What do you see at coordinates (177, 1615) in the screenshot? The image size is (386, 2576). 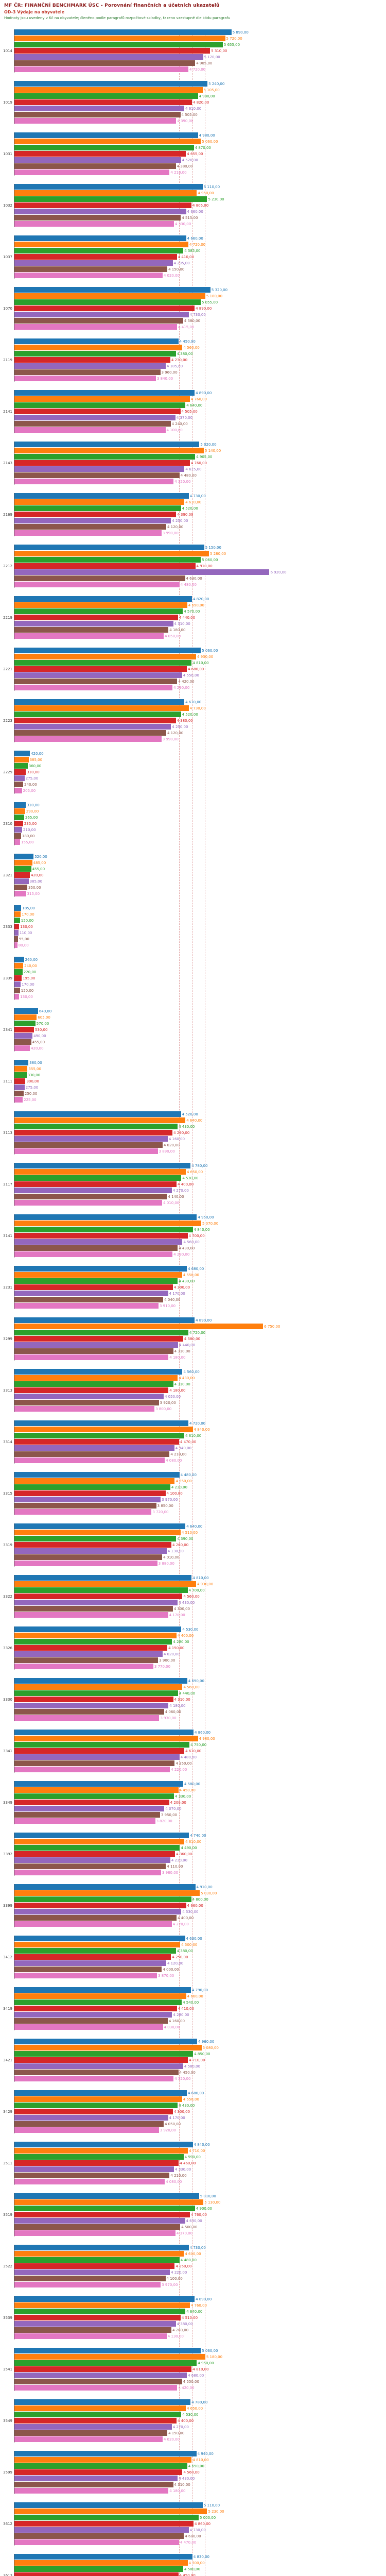 I see `bar-value-label: 4 170,00` at bounding box center [177, 1615].